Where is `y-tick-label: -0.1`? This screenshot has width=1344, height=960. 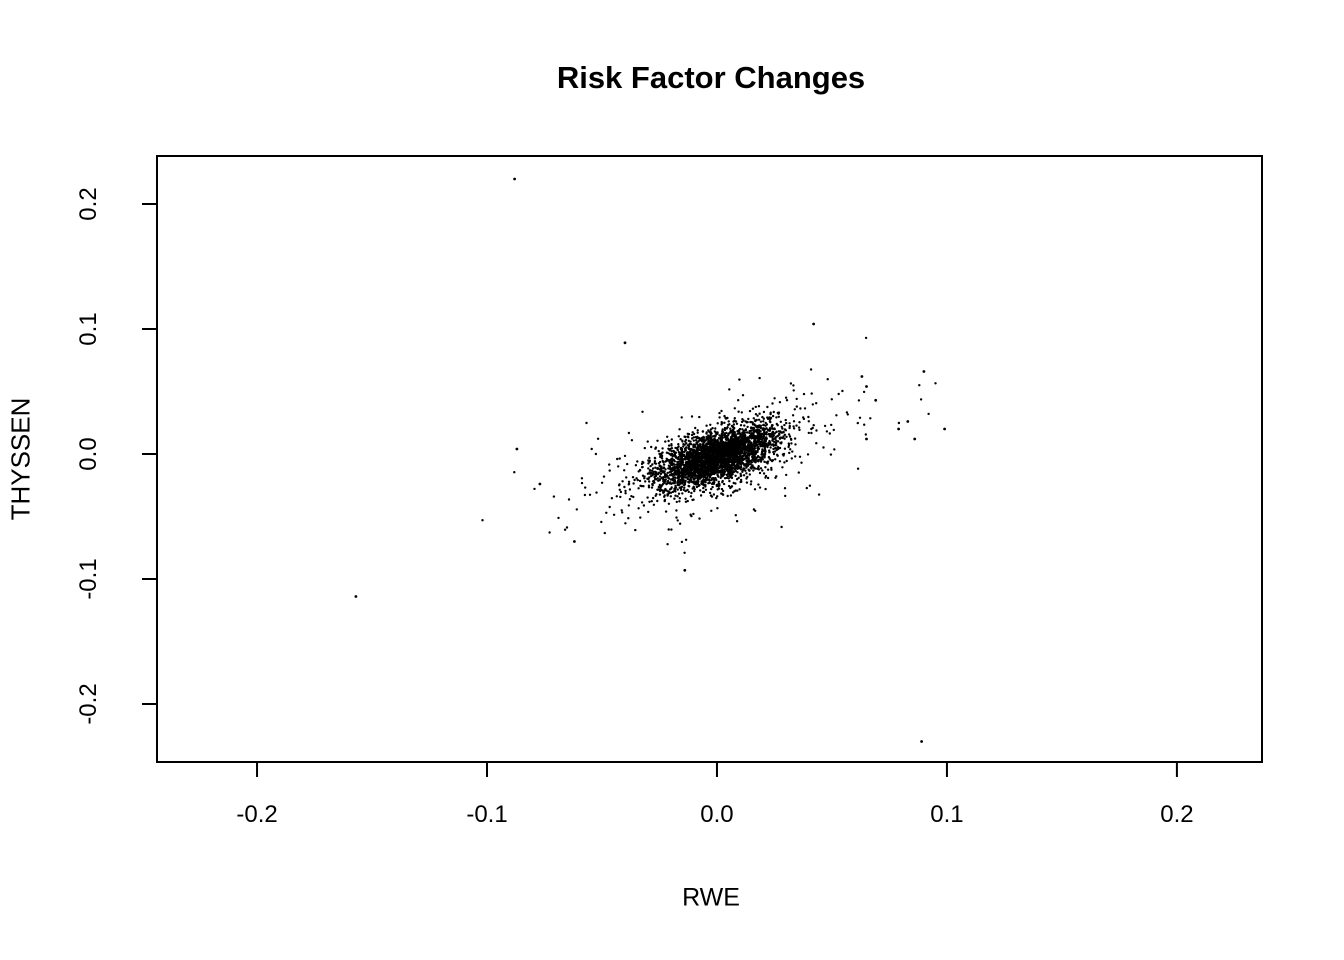
y-tick-label: -0.1 is located at coordinates (88, 579).